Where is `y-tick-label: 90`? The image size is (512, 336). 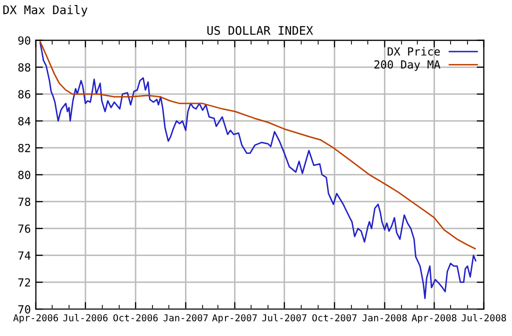 y-tick-label: 90 is located at coordinates (24, 40).